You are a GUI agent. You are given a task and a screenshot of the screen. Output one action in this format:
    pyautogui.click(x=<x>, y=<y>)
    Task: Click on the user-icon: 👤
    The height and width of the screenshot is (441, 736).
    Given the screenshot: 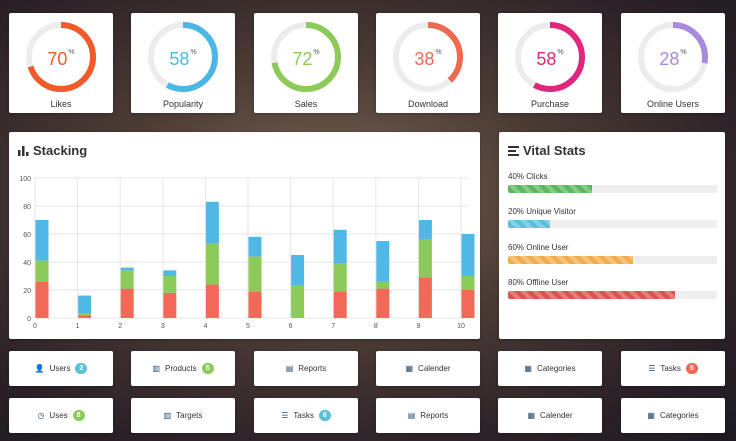 What is the action you would take?
    pyautogui.click(x=39, y=368)
    